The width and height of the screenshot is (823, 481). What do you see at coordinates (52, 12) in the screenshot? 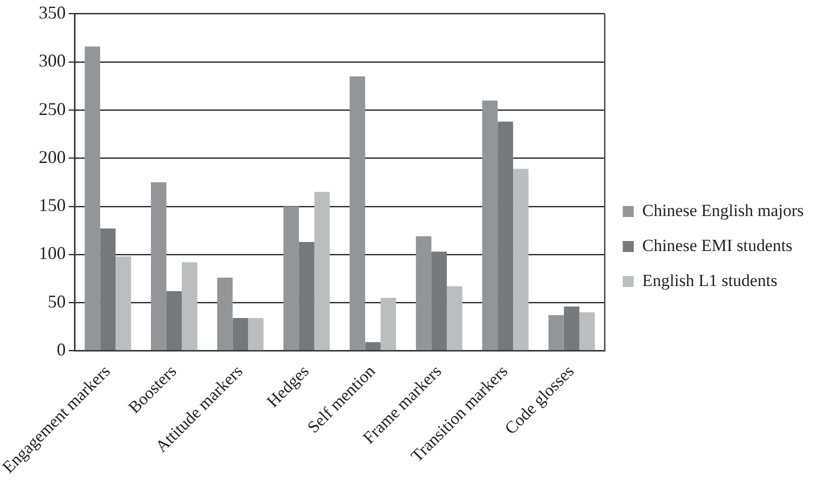
I see `y-tick-label: 350` at bounding box center [52, 12].